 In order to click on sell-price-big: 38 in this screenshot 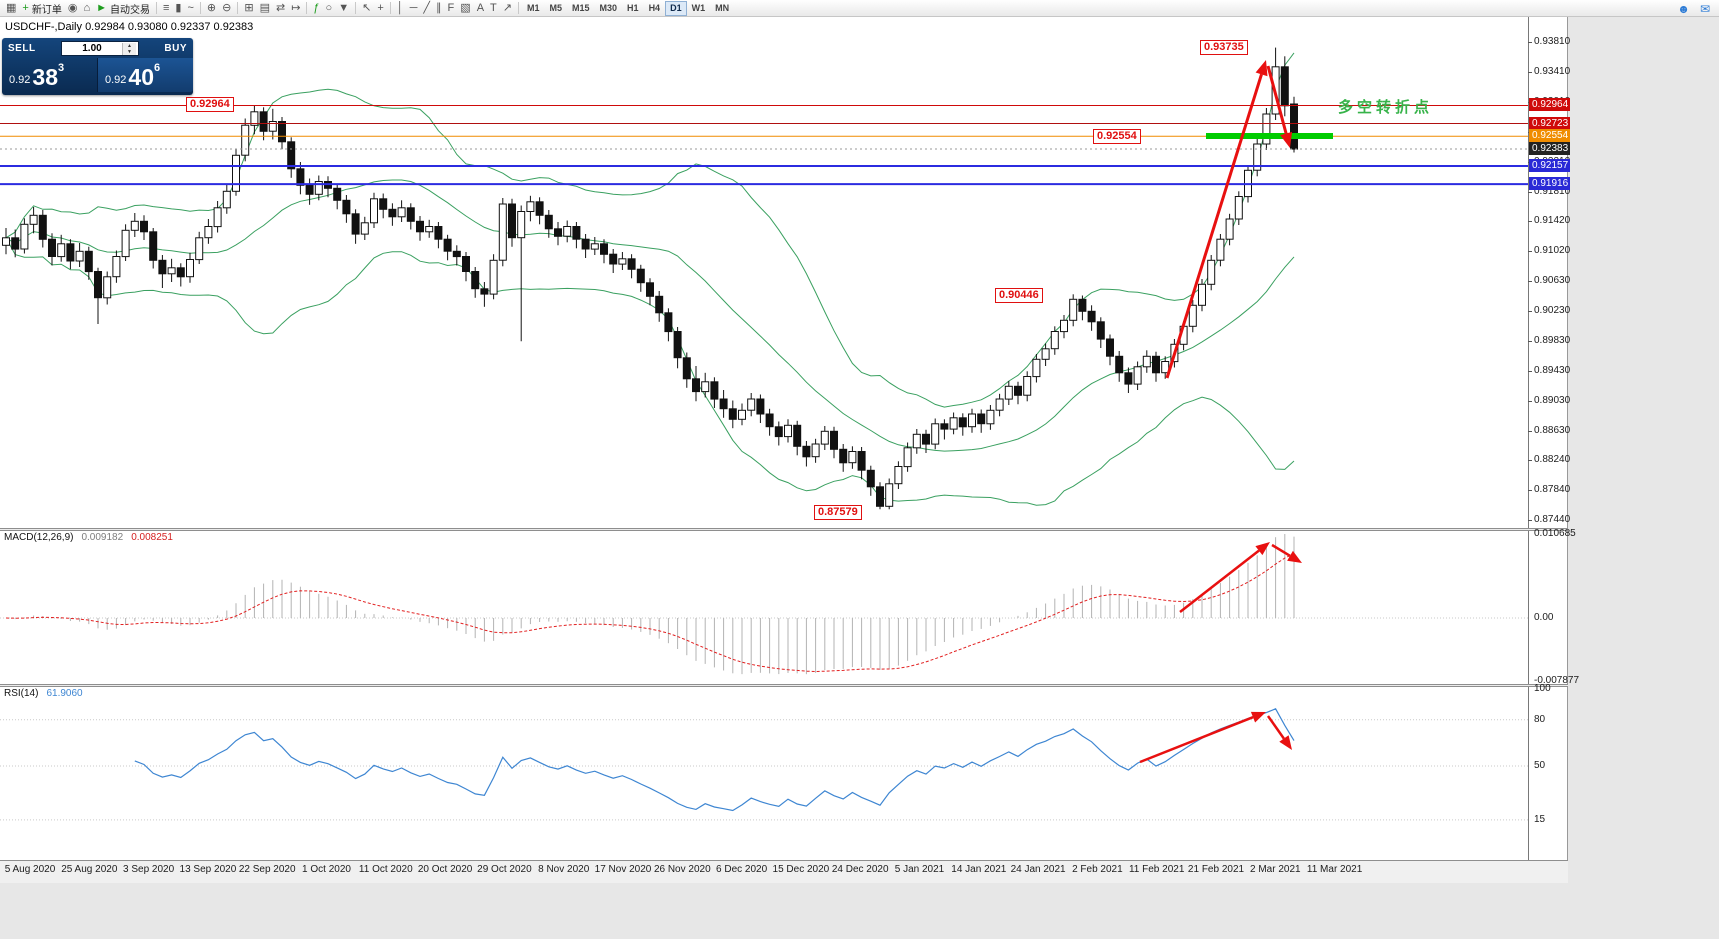, I will do `click(45, 77)`.